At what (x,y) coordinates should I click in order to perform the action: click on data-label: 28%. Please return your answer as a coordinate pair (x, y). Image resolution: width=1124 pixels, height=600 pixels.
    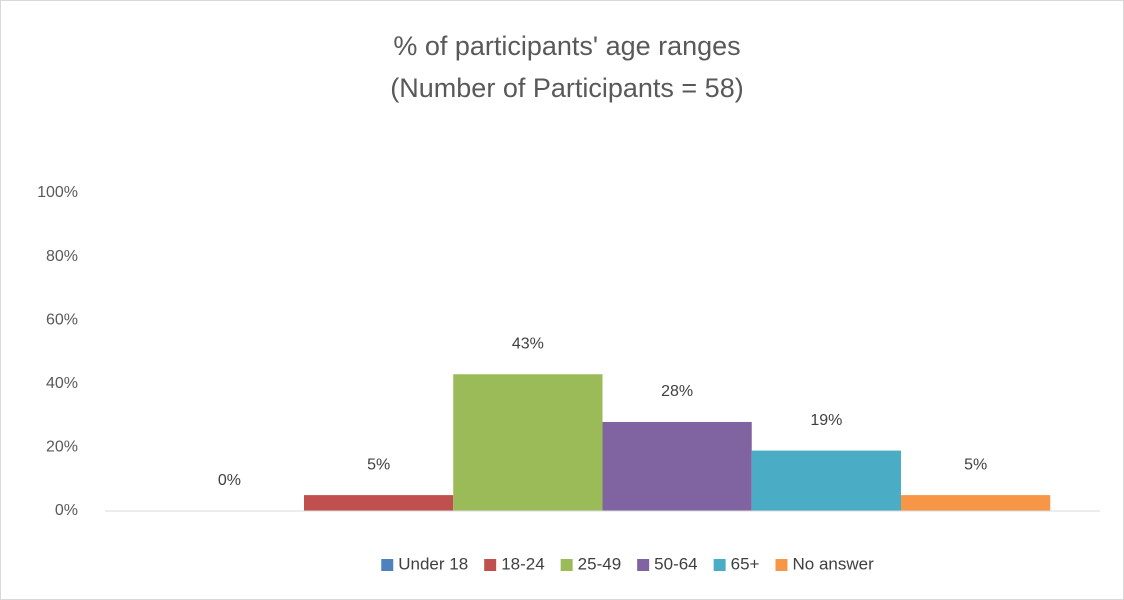
    Looking at the image, I should click on (677, 391).